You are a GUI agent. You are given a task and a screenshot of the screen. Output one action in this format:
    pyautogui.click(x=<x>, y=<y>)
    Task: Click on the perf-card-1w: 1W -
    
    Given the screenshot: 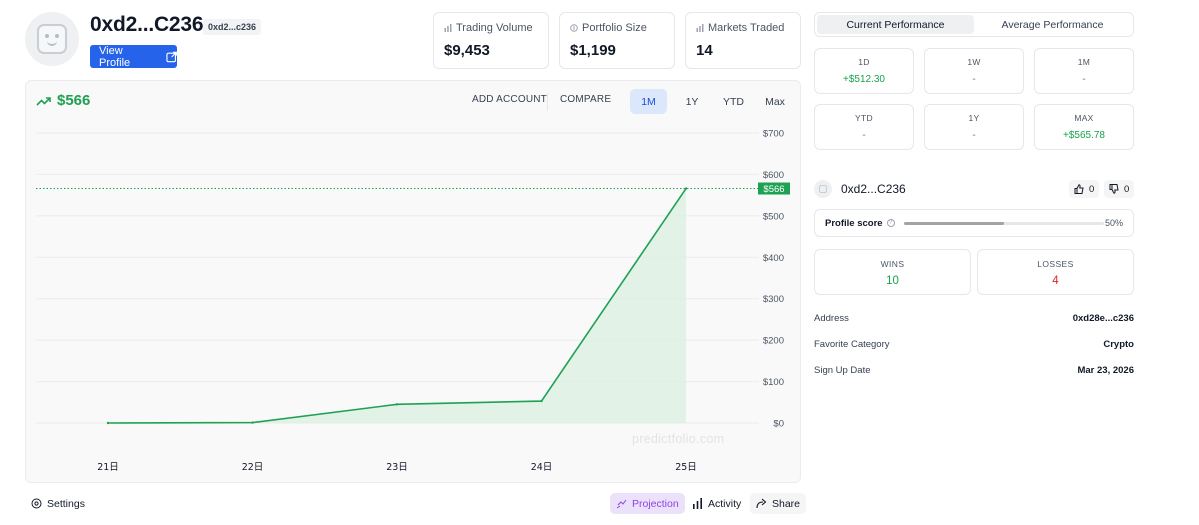 What is the action you would take?
    pyautogui.click(x=974, y=71)
    